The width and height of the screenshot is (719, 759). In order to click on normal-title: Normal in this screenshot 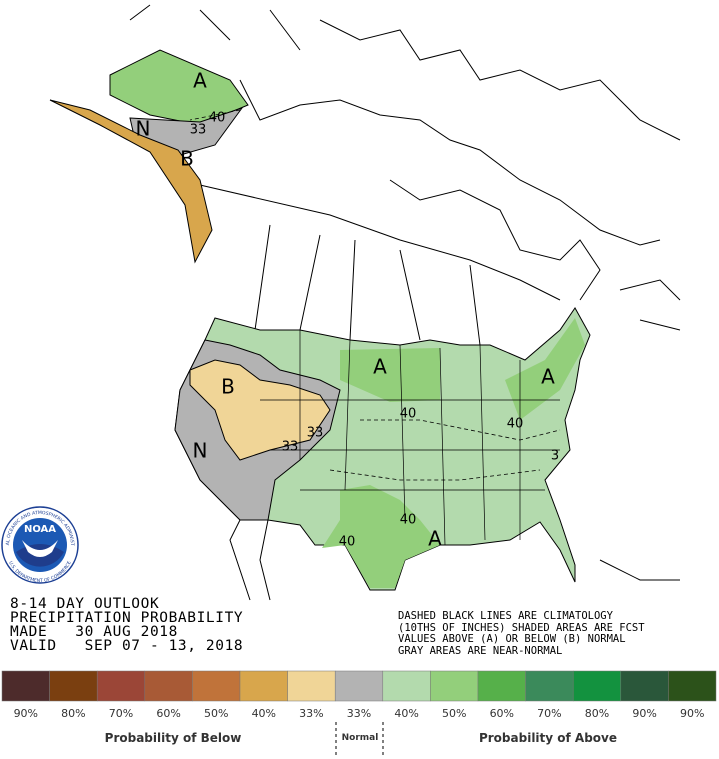, I will do `click(360, 738)`.